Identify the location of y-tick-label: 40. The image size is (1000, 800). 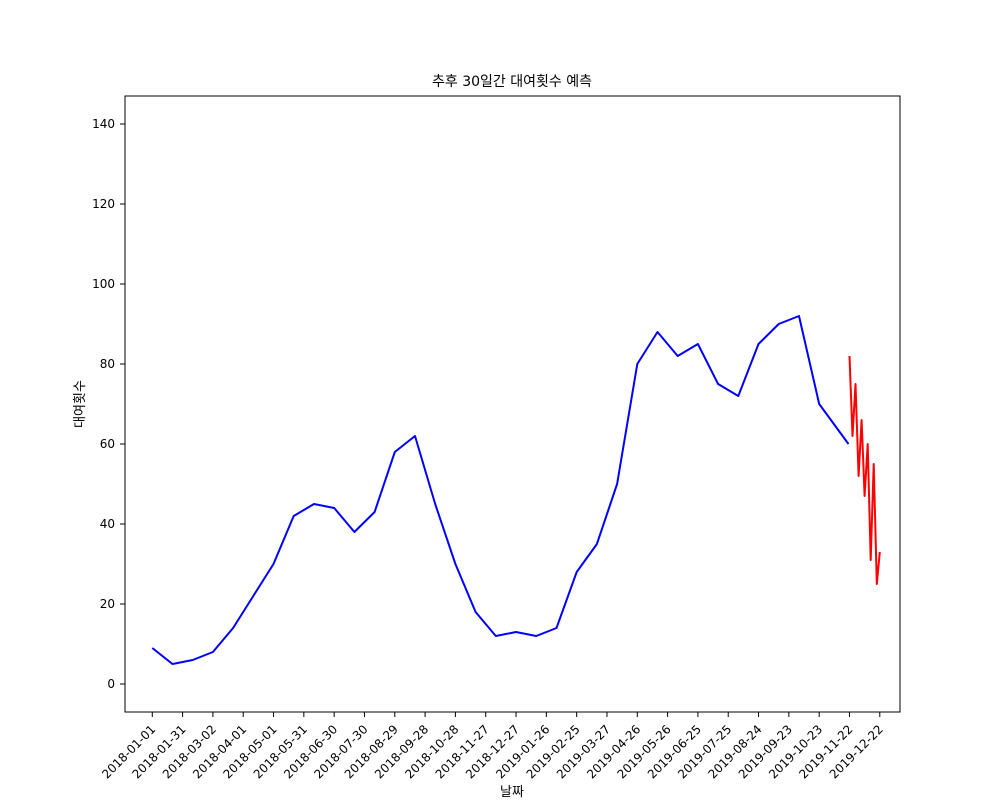
(107, 524).